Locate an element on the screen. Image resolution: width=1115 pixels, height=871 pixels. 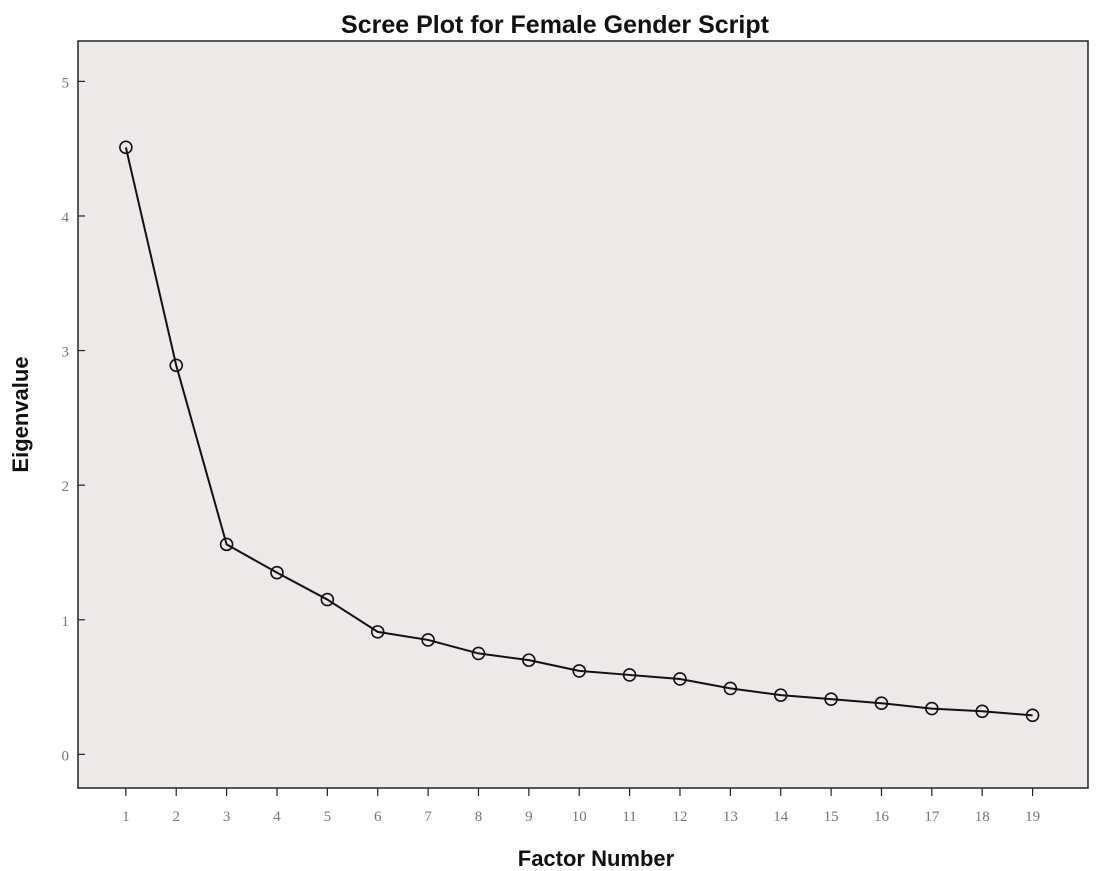
y-tick-label: 1 is located at coordinates (66, 622).